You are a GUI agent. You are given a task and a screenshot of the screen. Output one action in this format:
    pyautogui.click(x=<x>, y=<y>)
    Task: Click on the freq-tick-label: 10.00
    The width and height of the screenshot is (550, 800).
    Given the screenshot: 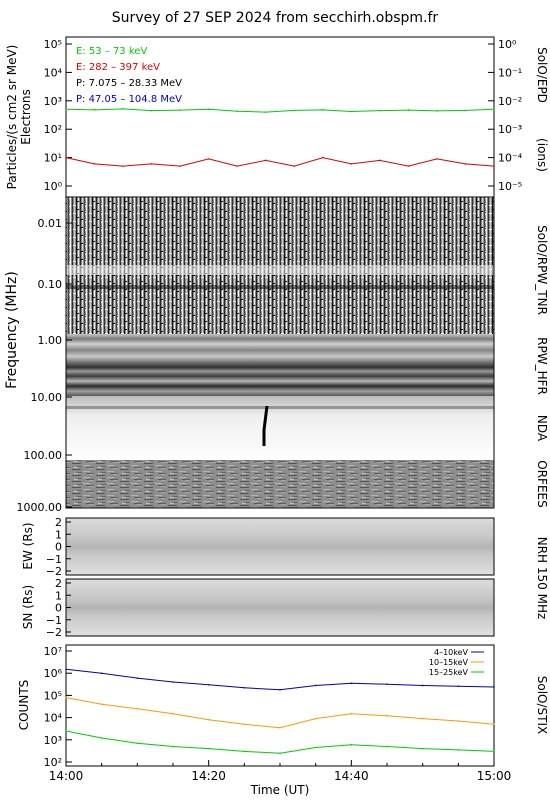 What is the action you would take?
    pyautogui.click(x=47, y=397)
    